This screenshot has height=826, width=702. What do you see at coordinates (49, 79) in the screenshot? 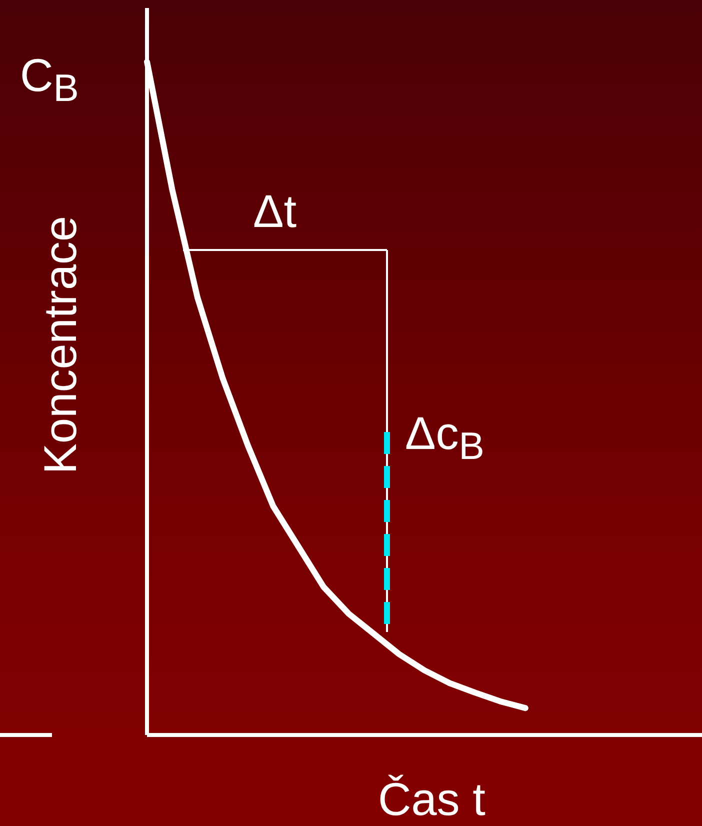
I see `text: C$_{B}$` at bounding box center [49, 79].